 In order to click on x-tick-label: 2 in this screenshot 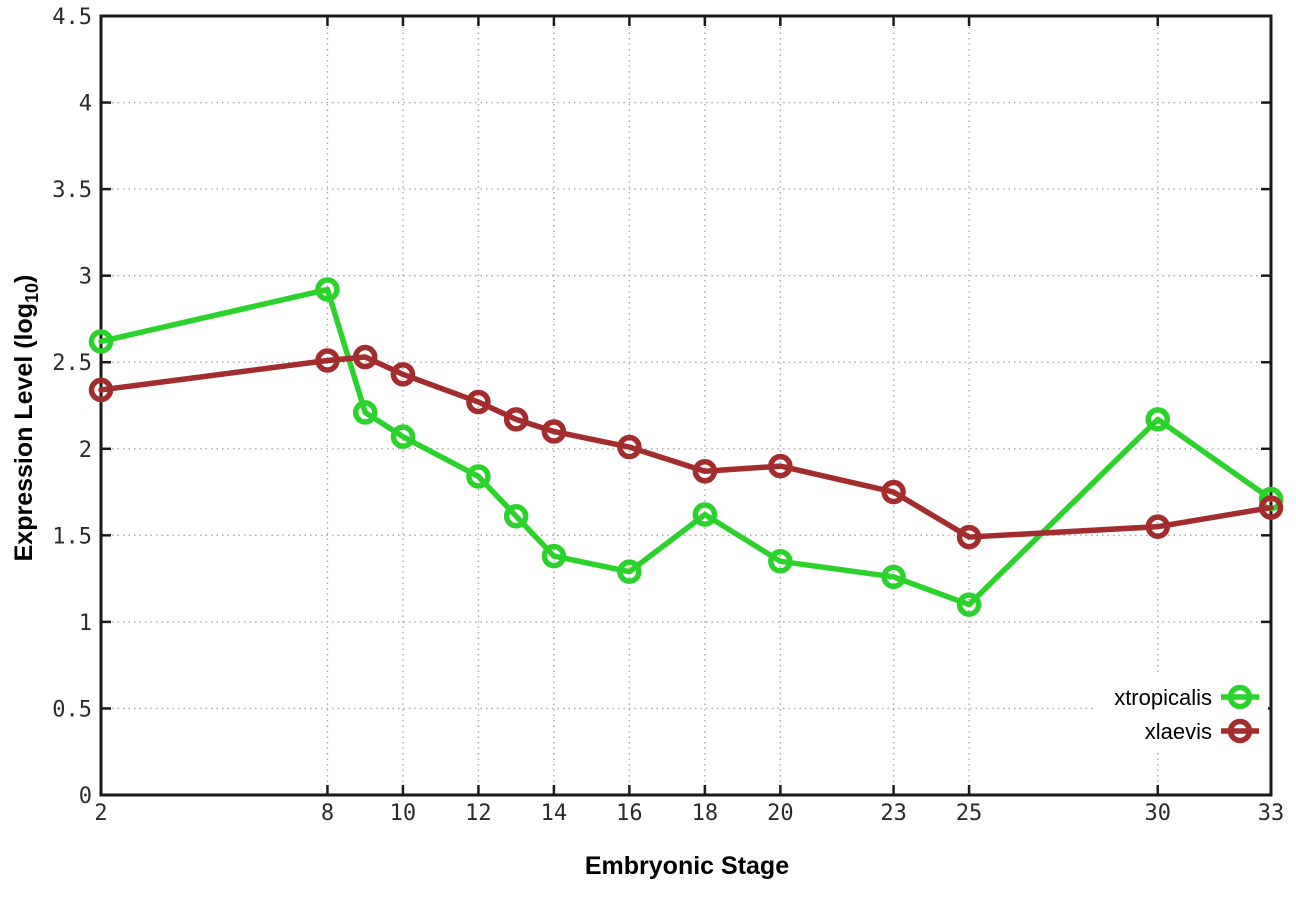, I will do `click(100, 813)`.